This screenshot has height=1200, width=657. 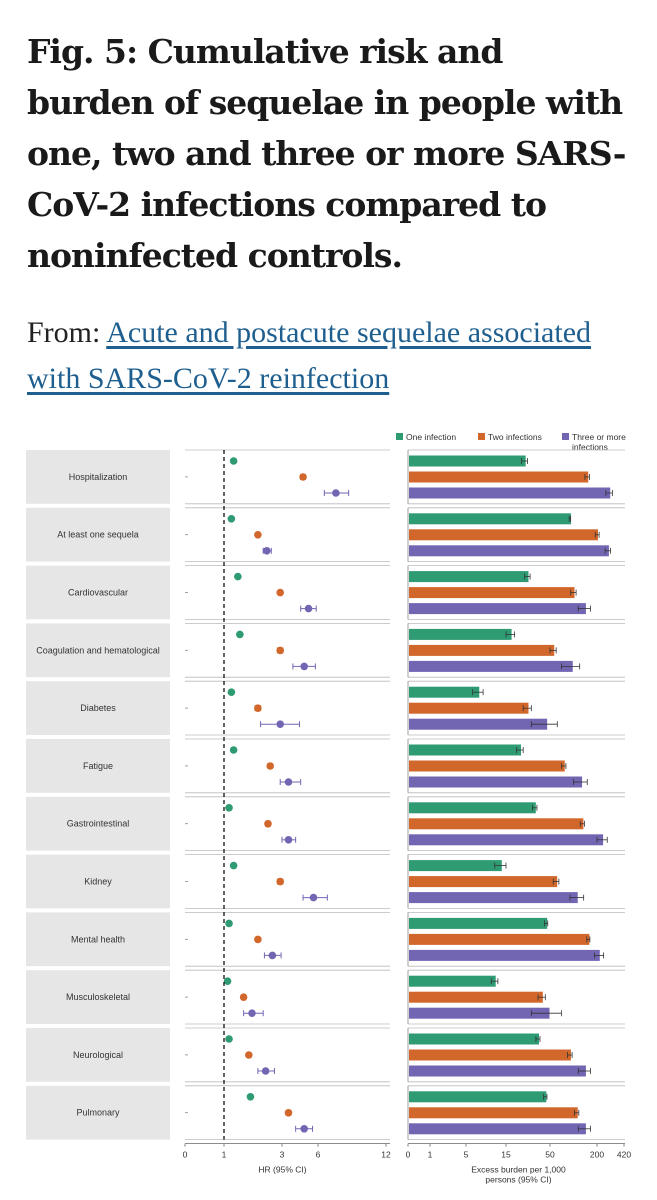 I want to click on row-diabetes: Diabetes, so click(x=325, y=708).